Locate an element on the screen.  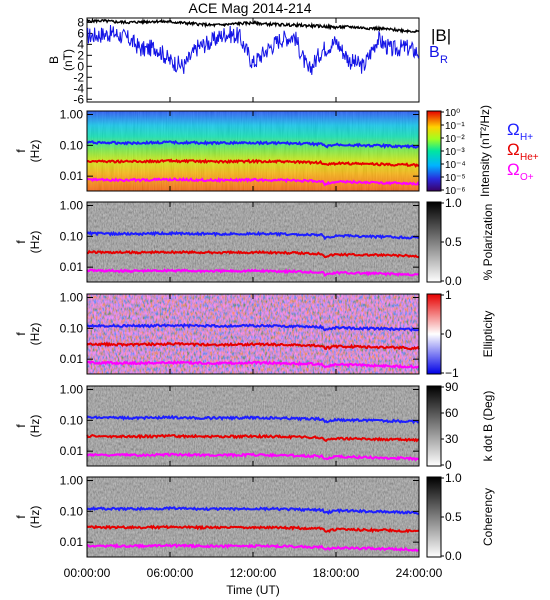
mag-ytick-label: -4 is located at coordinates (78, 88).